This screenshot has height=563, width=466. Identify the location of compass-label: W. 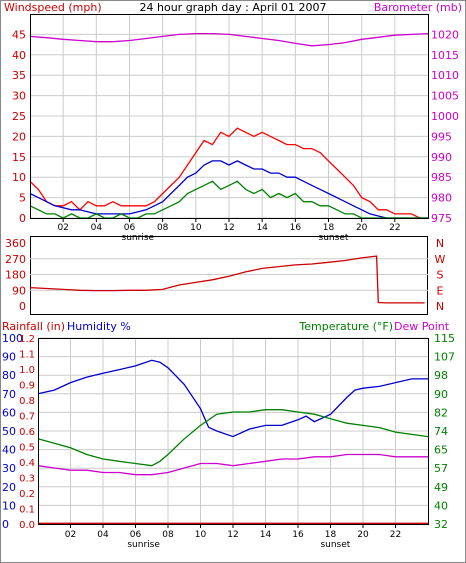
(440, 259).